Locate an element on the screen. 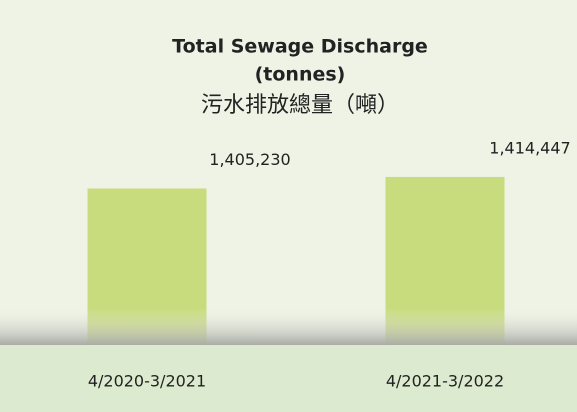  x-tick-label: 4/2021-3/2022 is located at coordinates (445, 381).